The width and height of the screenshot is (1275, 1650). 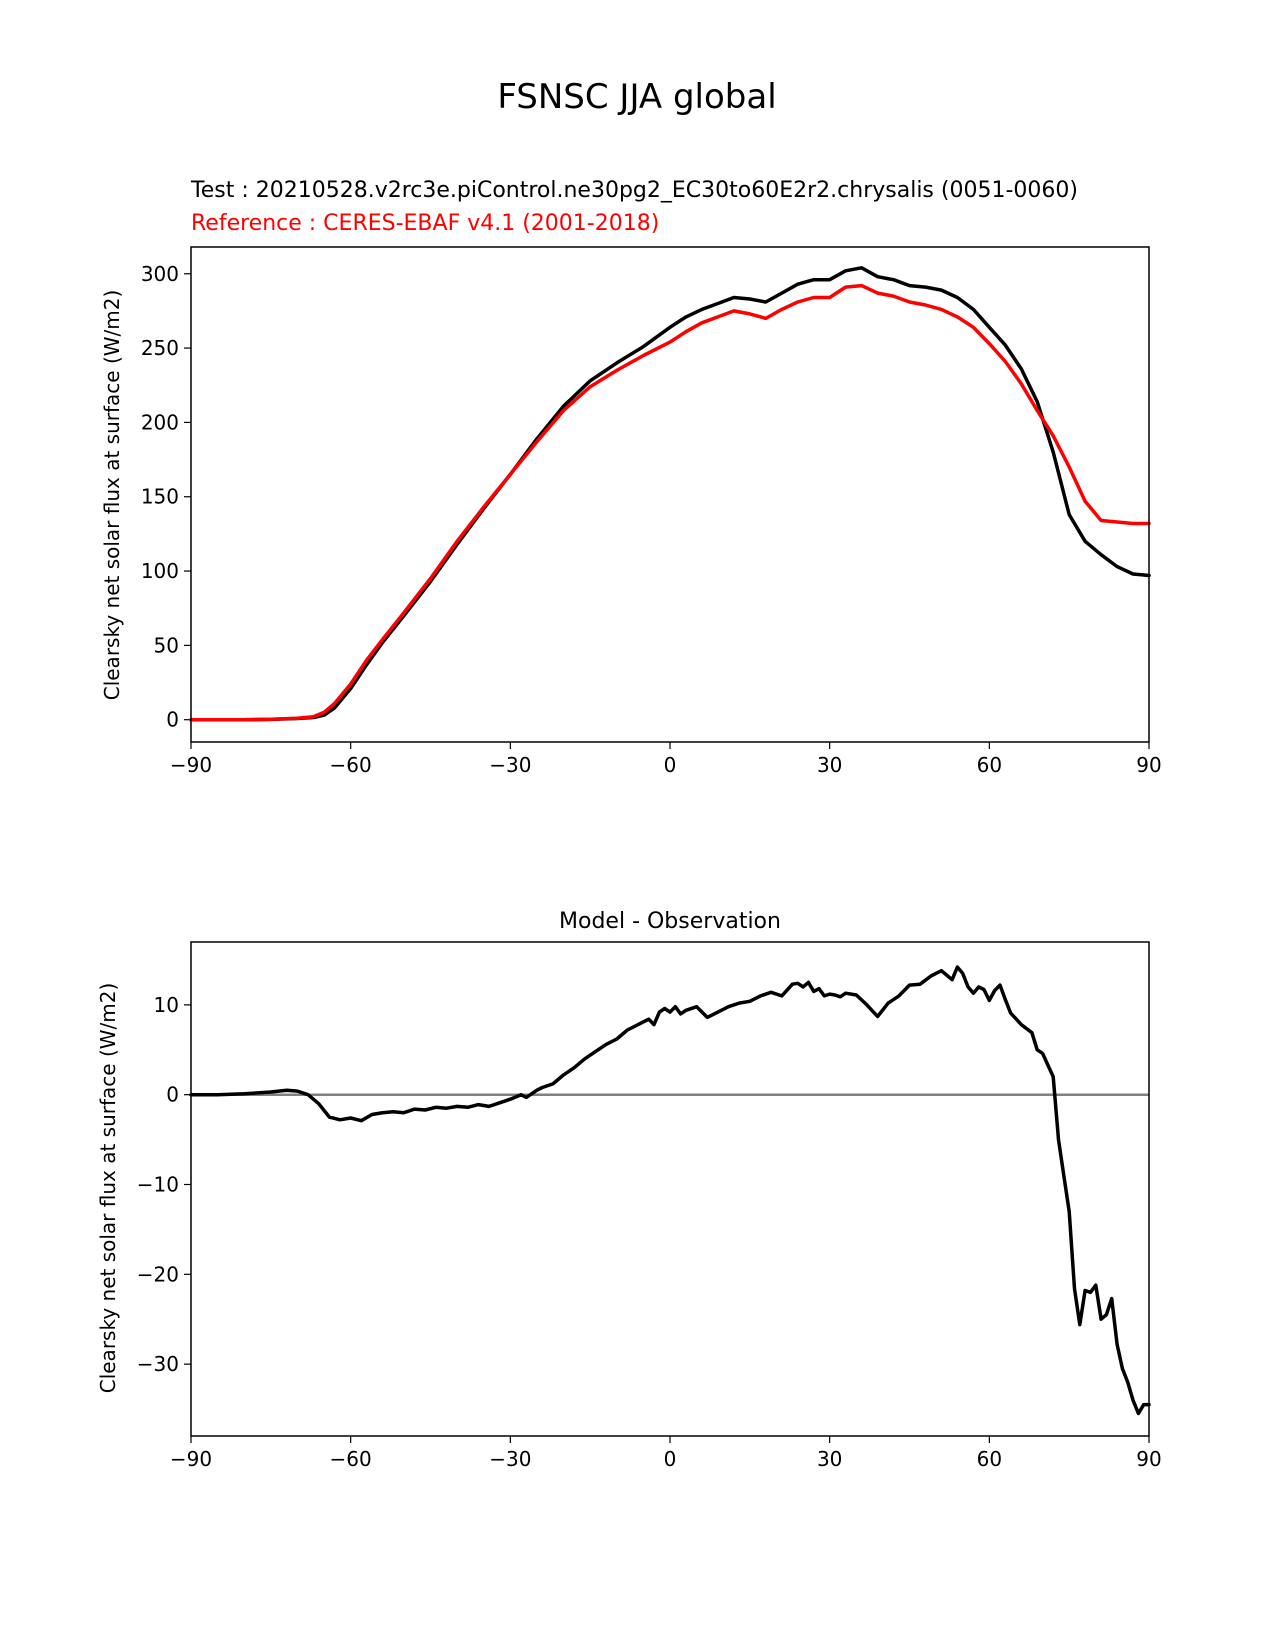 What do you see at coordinates (166, 1005) in the screenshot?
I see `bottom-ytick-label-4: 10` at bounding box center [166, 1005].